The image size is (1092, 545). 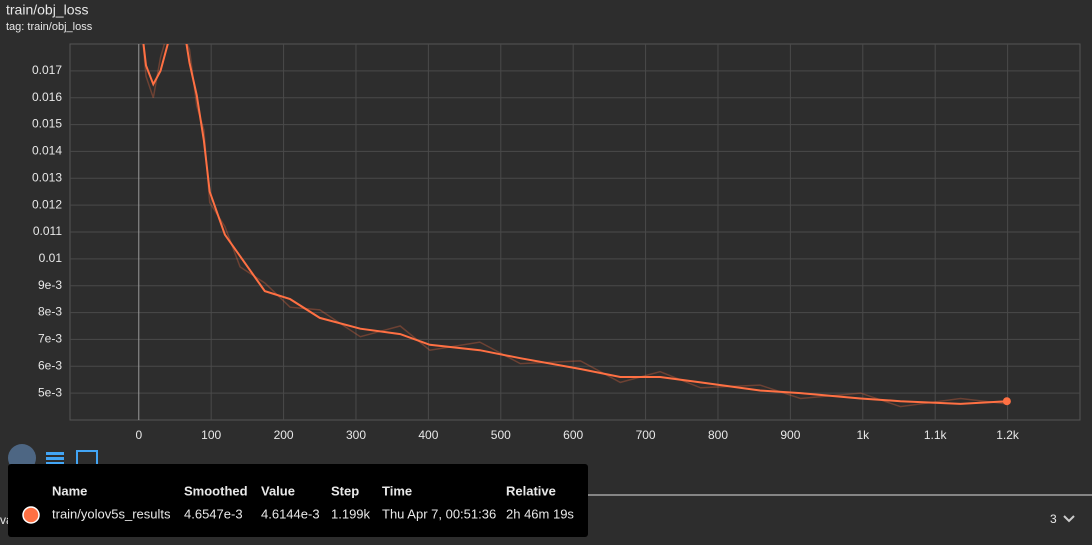 I want to click on y-tick-label: 0.017, so click(x=47, y=70).